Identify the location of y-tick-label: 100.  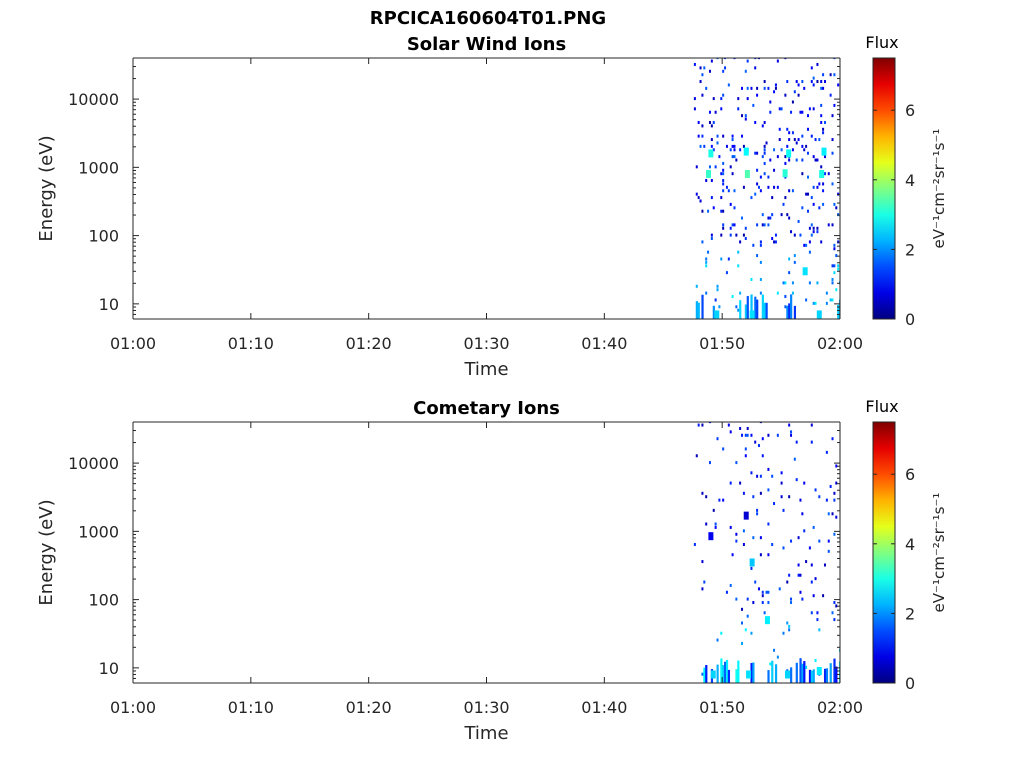
(103, 600).